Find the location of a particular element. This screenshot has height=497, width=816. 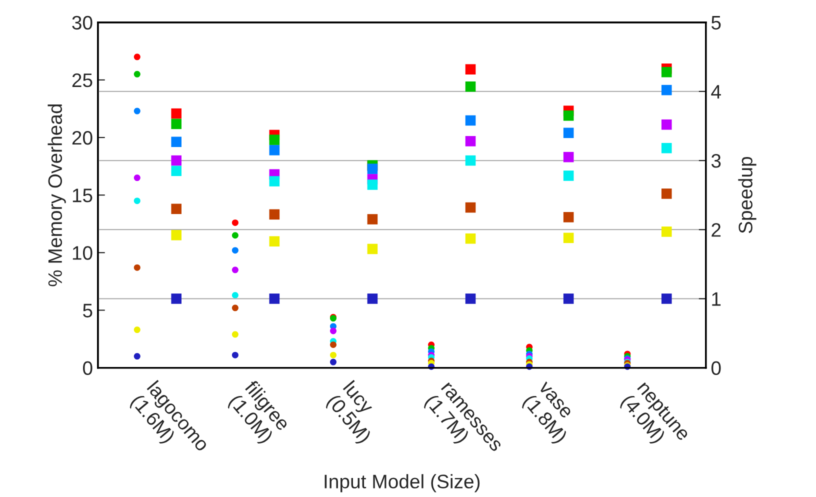

y-tick-label: 20 is located at coordinates (82, 137).